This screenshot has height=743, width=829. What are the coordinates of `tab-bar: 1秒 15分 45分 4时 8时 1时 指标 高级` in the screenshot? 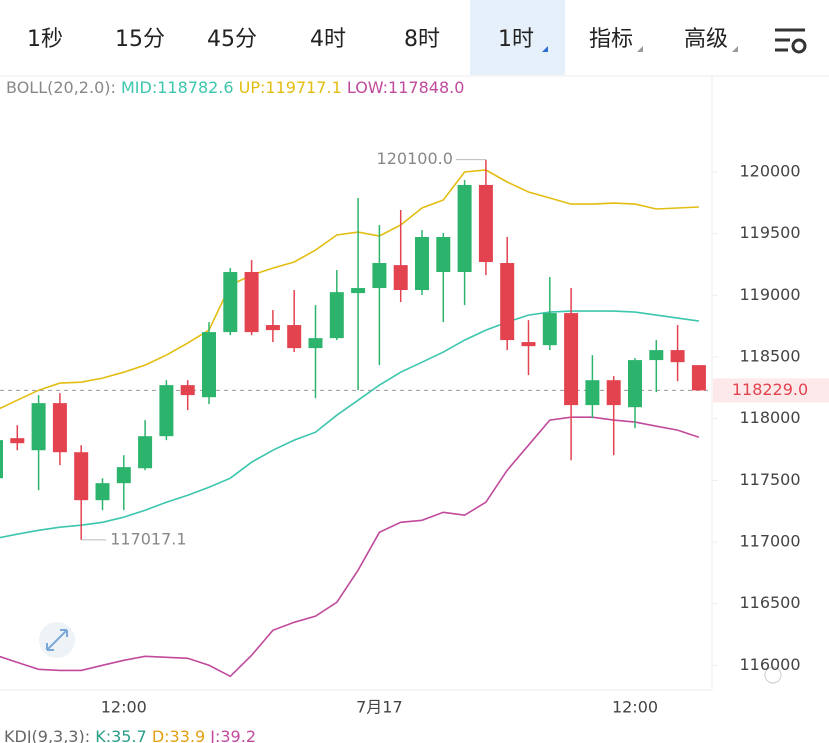 It's located at (382, 39).